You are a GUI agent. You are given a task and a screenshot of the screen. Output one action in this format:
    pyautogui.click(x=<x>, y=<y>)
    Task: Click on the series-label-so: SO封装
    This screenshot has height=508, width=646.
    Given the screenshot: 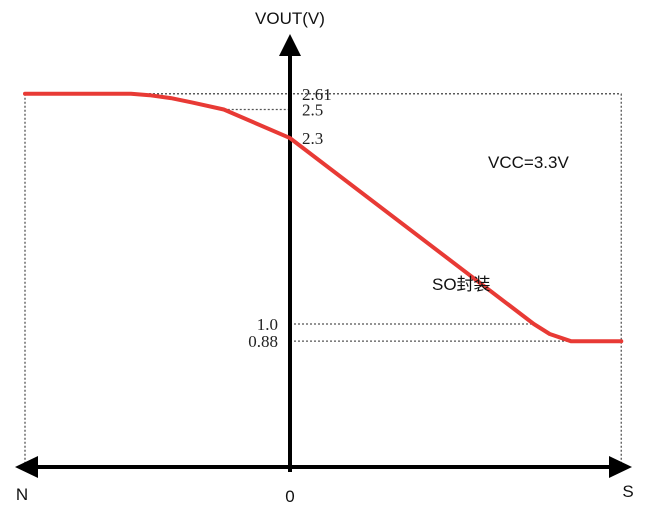 What is the action you would take?
    pyautogui.click(x=461, y=284)
    